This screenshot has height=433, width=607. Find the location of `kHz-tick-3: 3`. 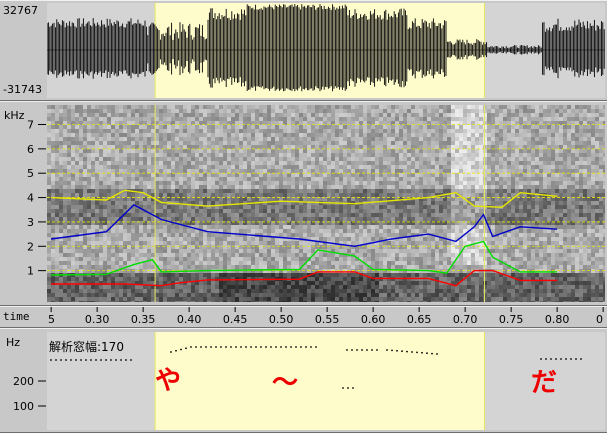

kHz-tick-3: 3 is located at coordinates (30, 222).